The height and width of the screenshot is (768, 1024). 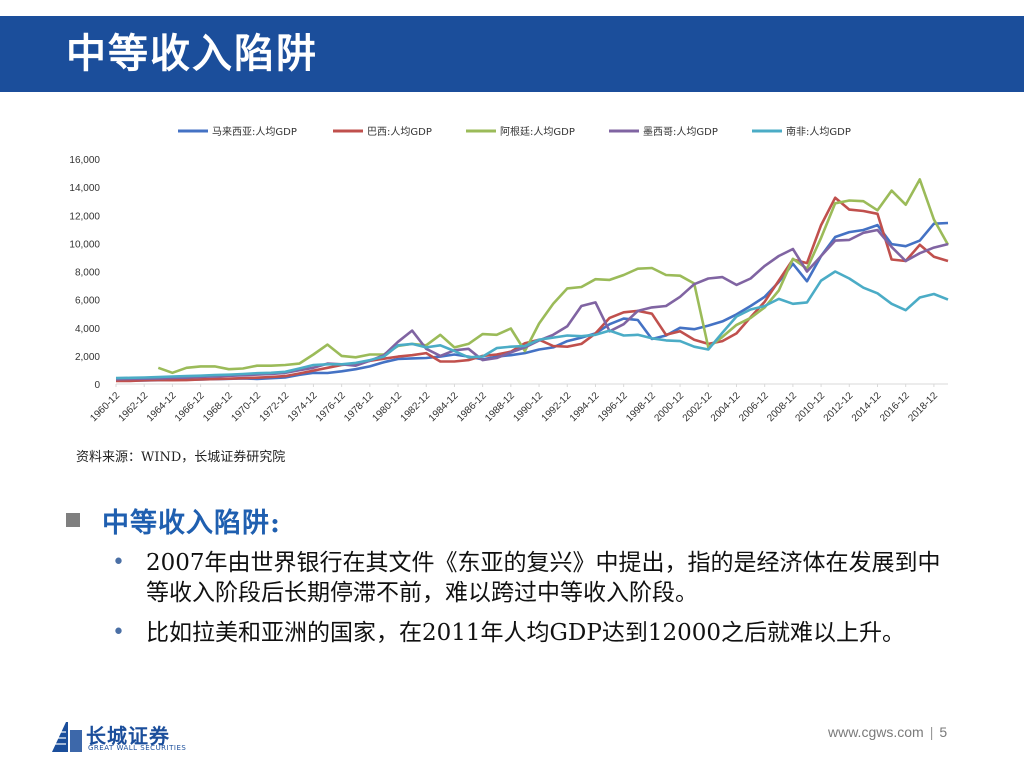 What do you see at coordinates (500, 407) in the screenshot?
I see `x-tick-label: 1988-12` at bounding box center [500, 407].